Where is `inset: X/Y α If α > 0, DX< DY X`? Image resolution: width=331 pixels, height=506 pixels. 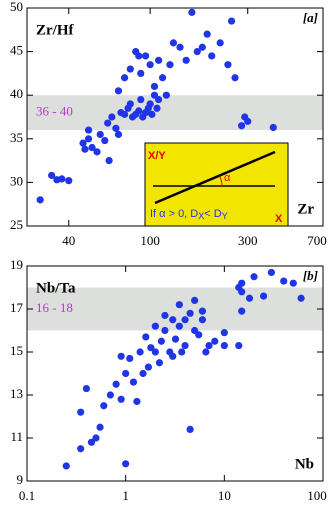 inset: X/Y α If α > 0, DX< DY X is located at coordinates (216, 184).